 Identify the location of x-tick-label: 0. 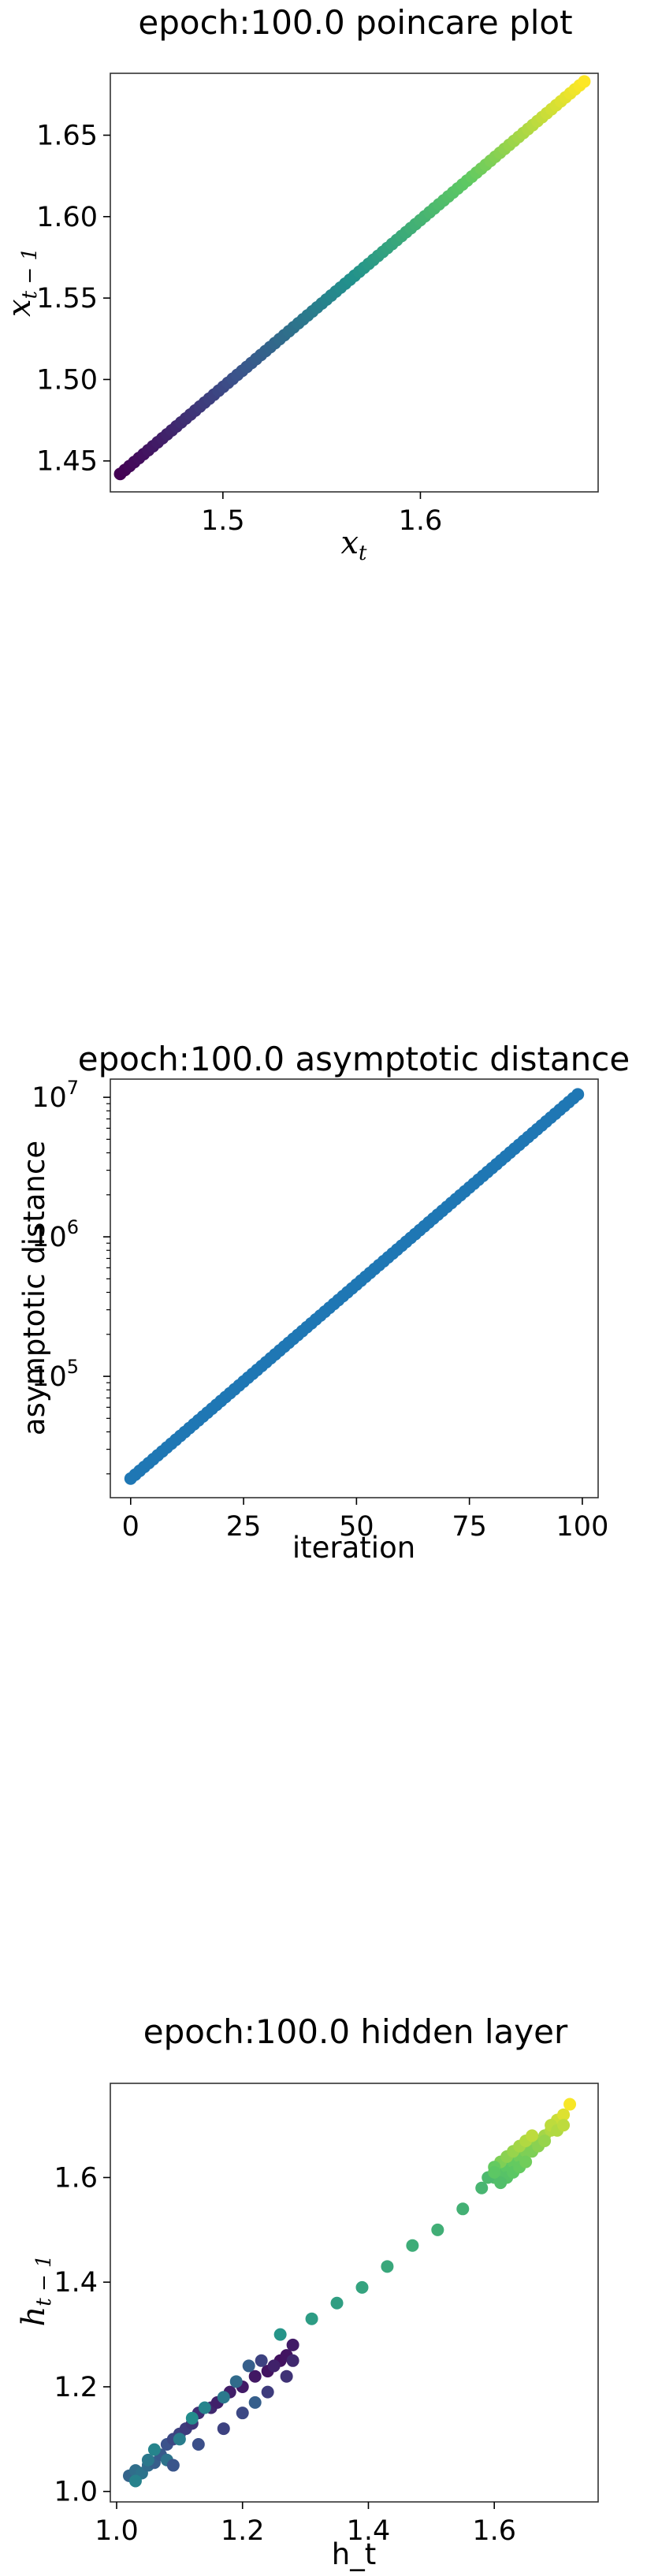
(130, 1527).